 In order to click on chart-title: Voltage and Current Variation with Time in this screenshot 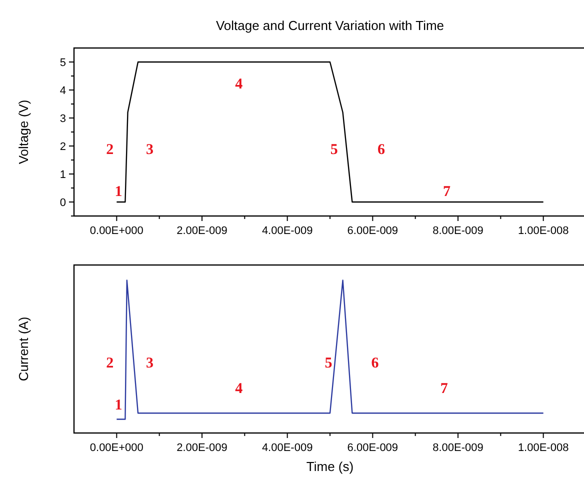, I will do `click(330, 25)`.